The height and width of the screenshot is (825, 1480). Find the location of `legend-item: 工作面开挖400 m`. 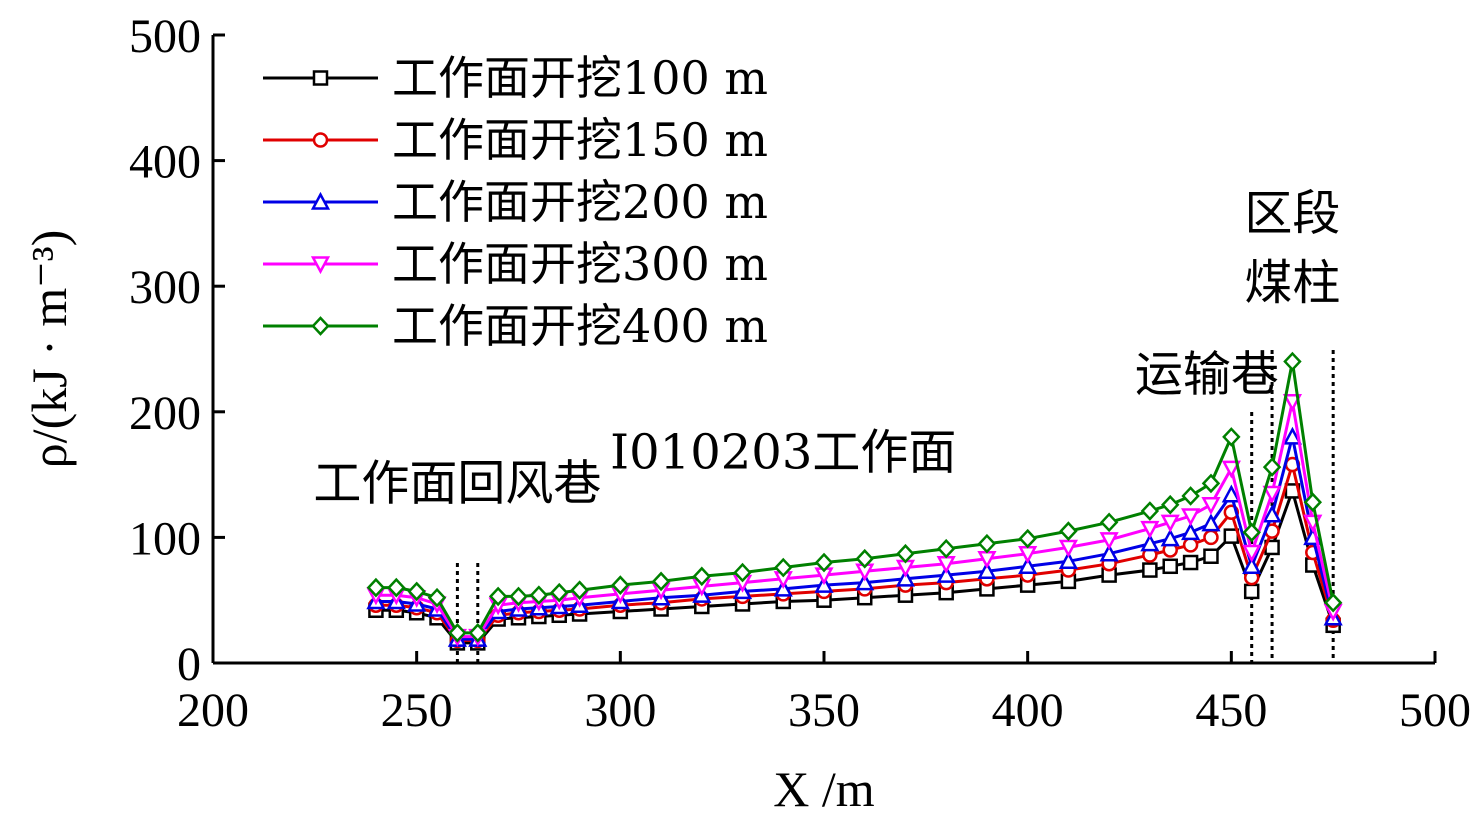

legend-item: 工作面开挖400 m is located at coordinates (515, 326).